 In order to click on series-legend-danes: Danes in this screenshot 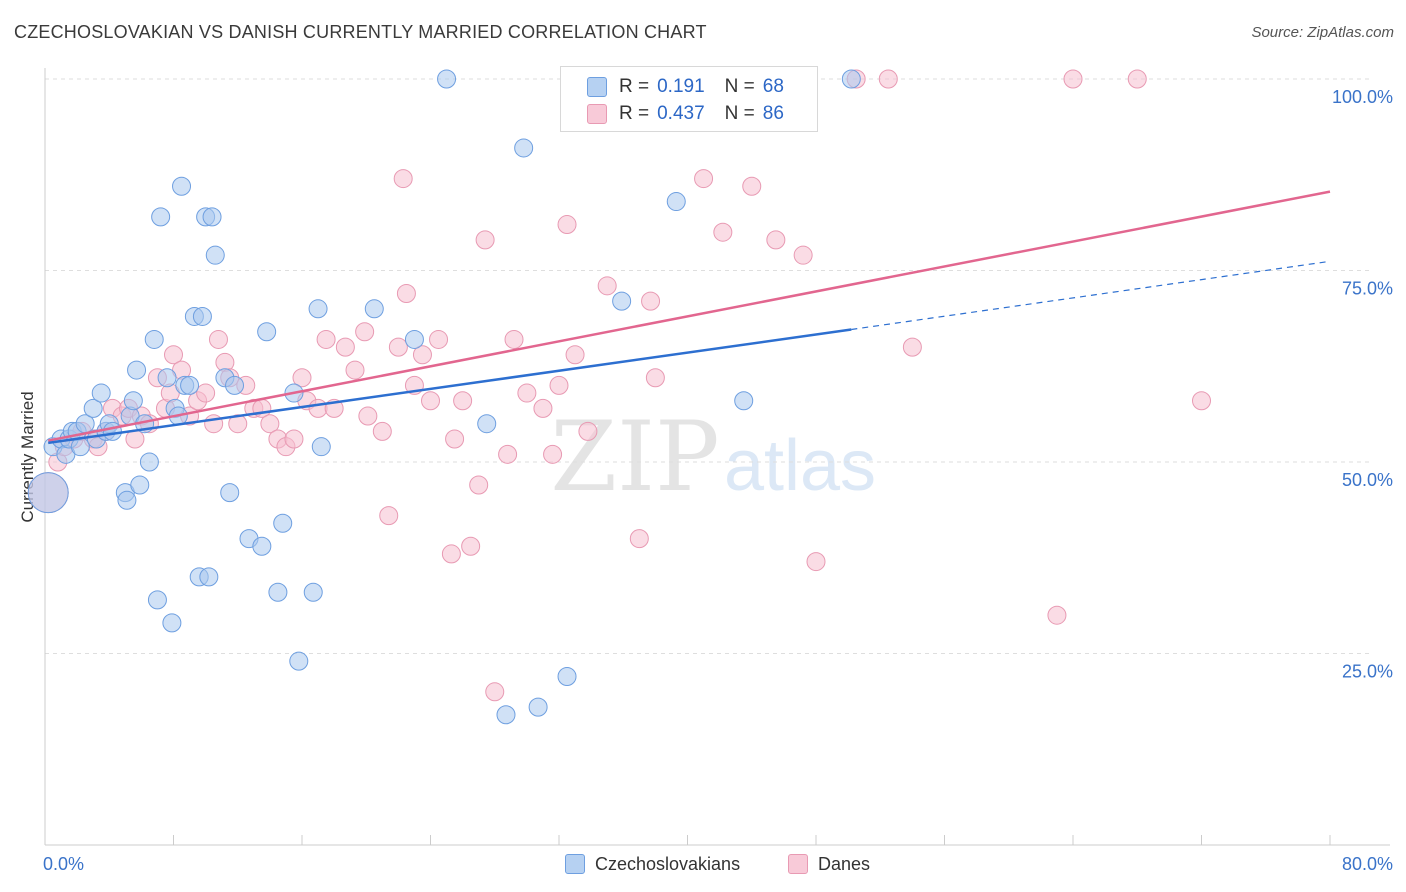, I will do `click(829, 864)`.